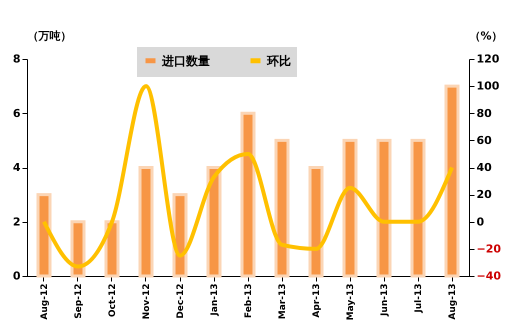  Describe the element at coordinates (16, 113) in the screenshot. I see `y-tick-label: 6` at that location.